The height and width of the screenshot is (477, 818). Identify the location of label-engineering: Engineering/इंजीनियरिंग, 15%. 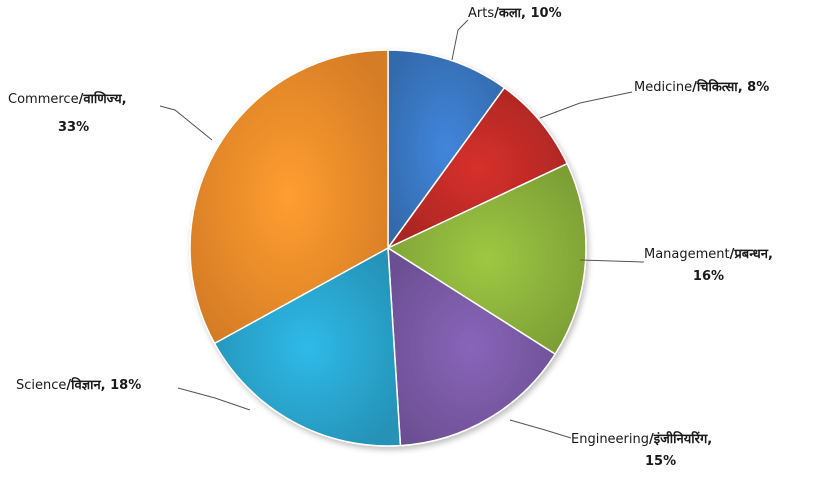
(642, 450).